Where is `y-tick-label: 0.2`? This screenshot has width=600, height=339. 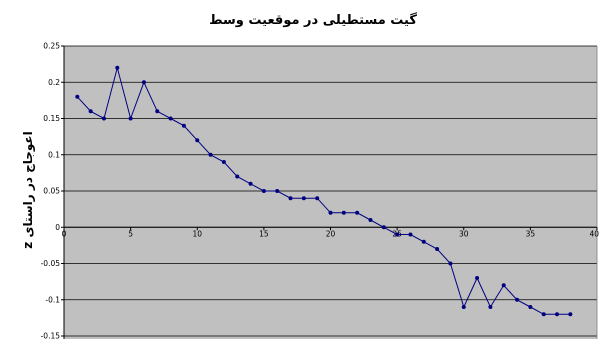 y-tick-label: 0.2 is located at coordinates (54, 82).